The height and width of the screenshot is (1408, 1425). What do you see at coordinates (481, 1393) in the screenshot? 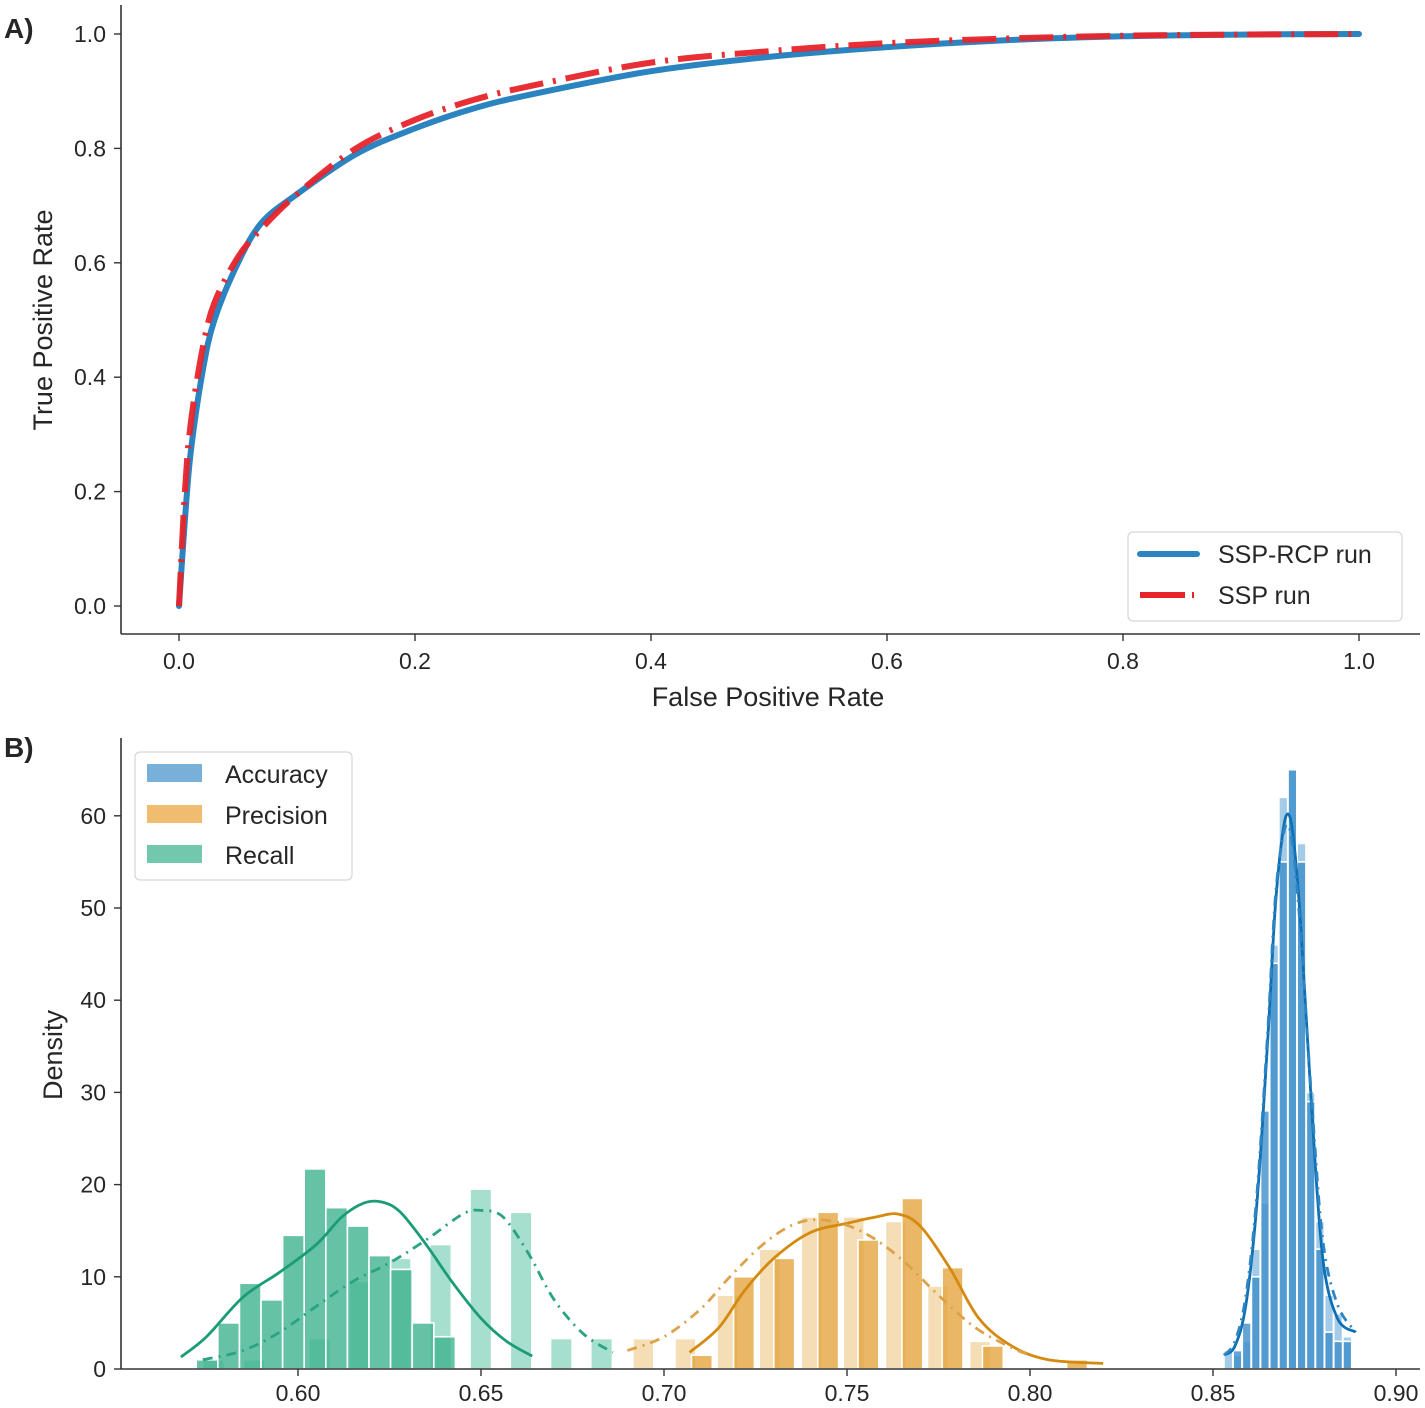
I see `x-tick-label: 0.65` at bounding box center [481, 1393].